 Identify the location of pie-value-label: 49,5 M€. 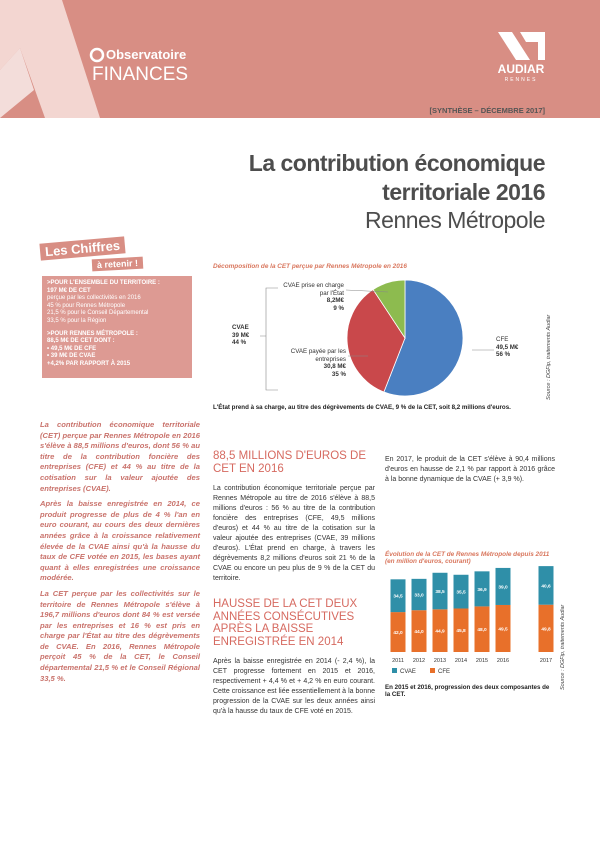
(507, 347).